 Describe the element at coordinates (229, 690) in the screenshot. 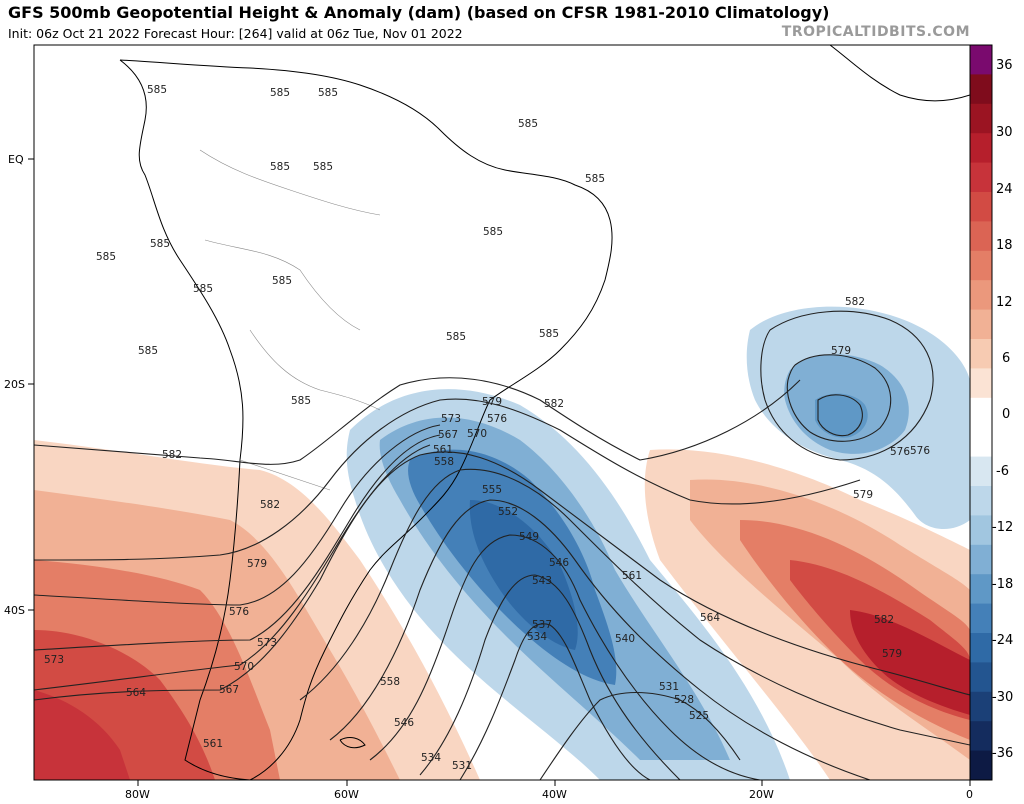

I see `contour-label-567: 567` at that location.